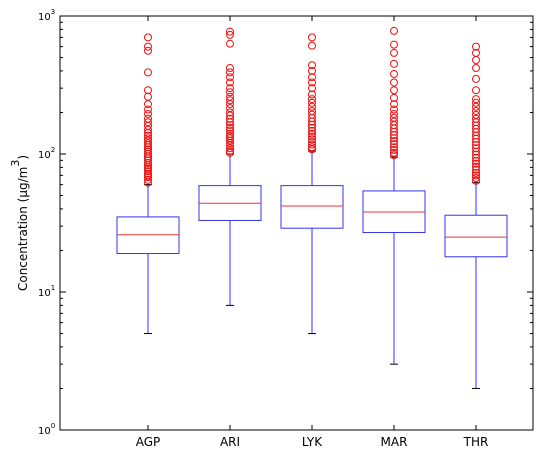  I want to click on y-tick-exponent: 3, so click(53, 12).